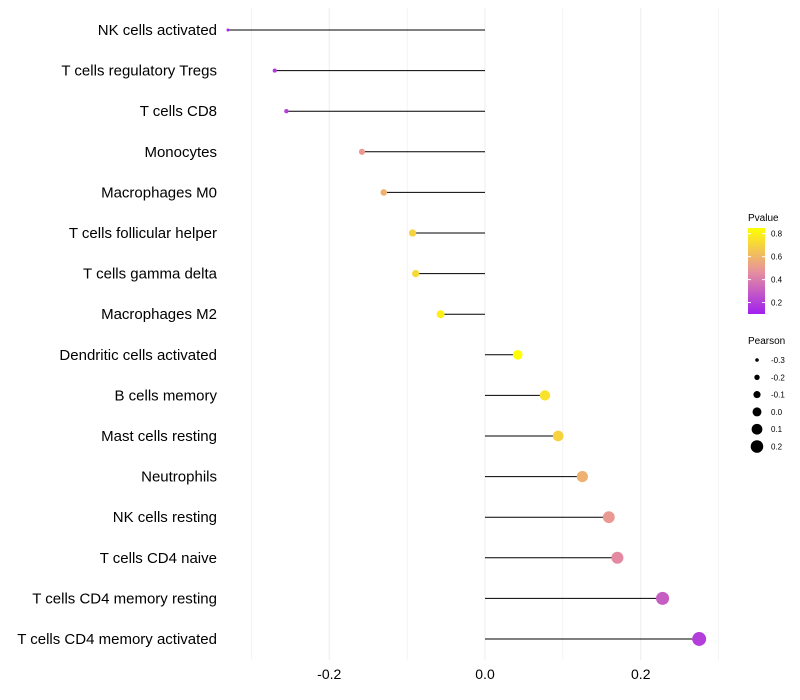 The image size is (800, 700). I want to click on x-tick-label: 0.2, so click(641, 674).